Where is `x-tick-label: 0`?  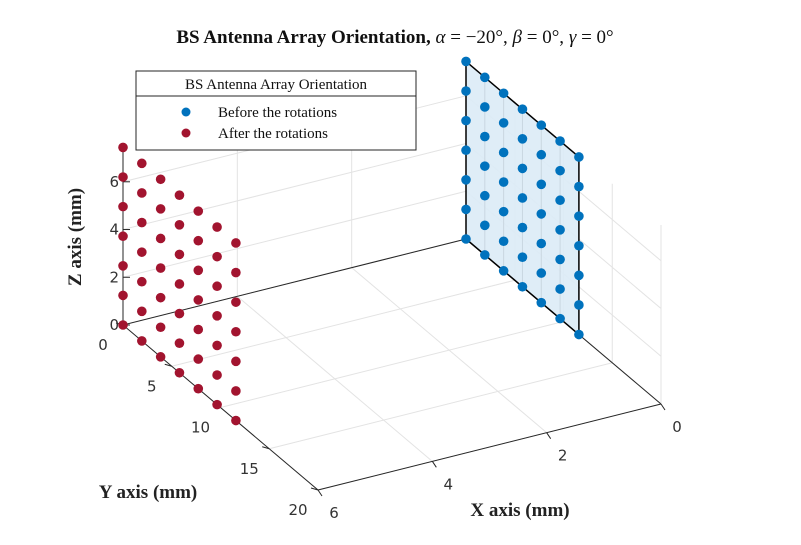 x-tick-label: 0 is located at coordinates (677, 427).